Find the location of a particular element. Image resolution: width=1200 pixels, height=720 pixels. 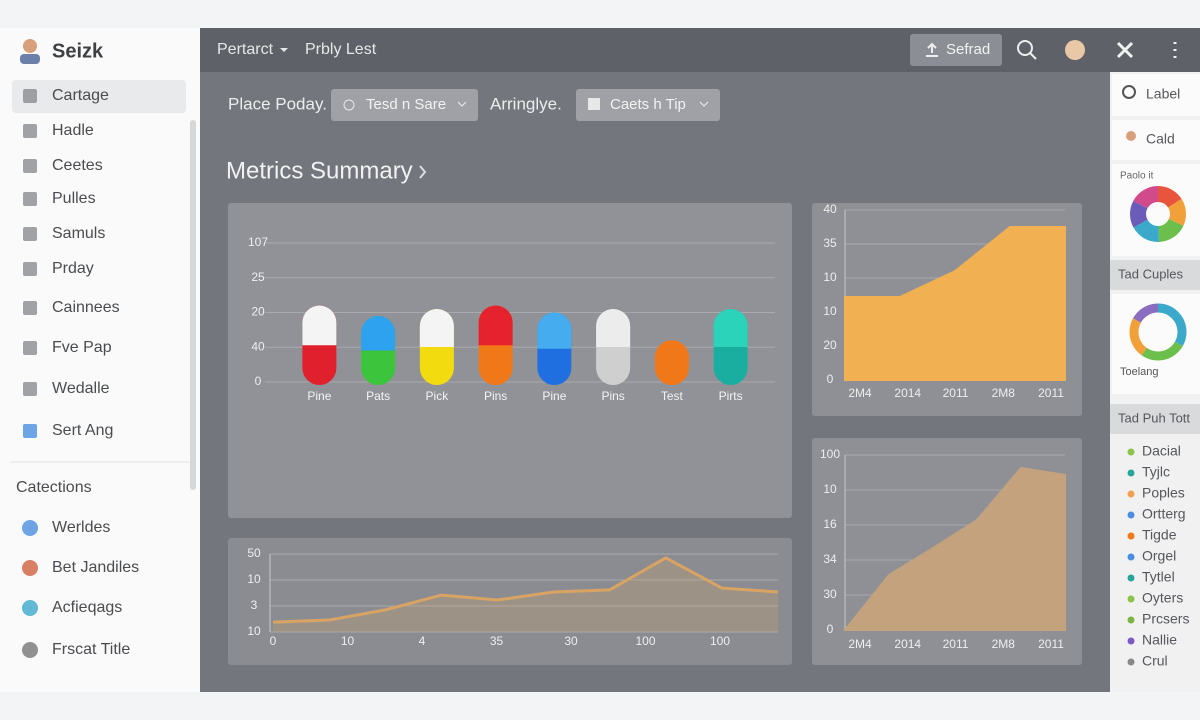

ring-icon is located at coordinates (1158, 332).